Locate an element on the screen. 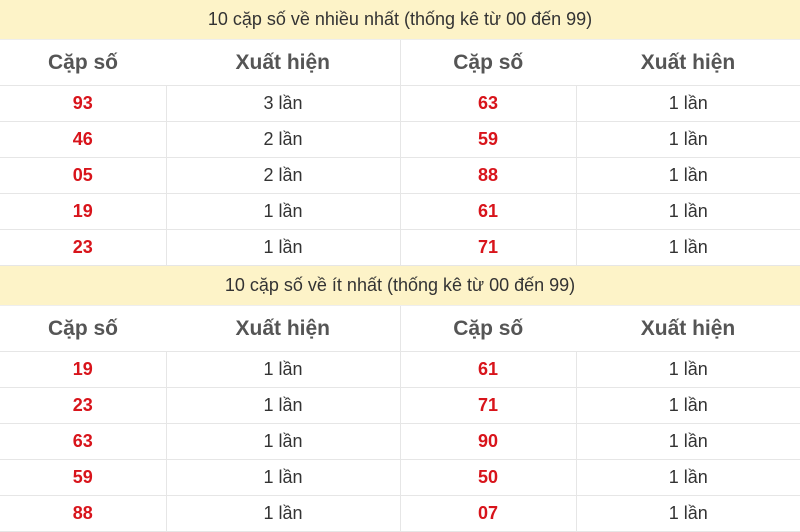  occurrence-count: 3 lần is located at coordinates (283, 103).